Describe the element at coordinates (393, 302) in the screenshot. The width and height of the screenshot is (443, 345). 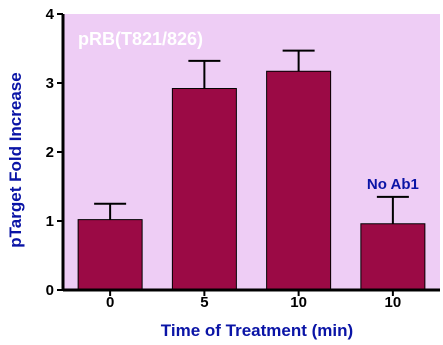
I see `x-tick-label-3: 10` at that location.